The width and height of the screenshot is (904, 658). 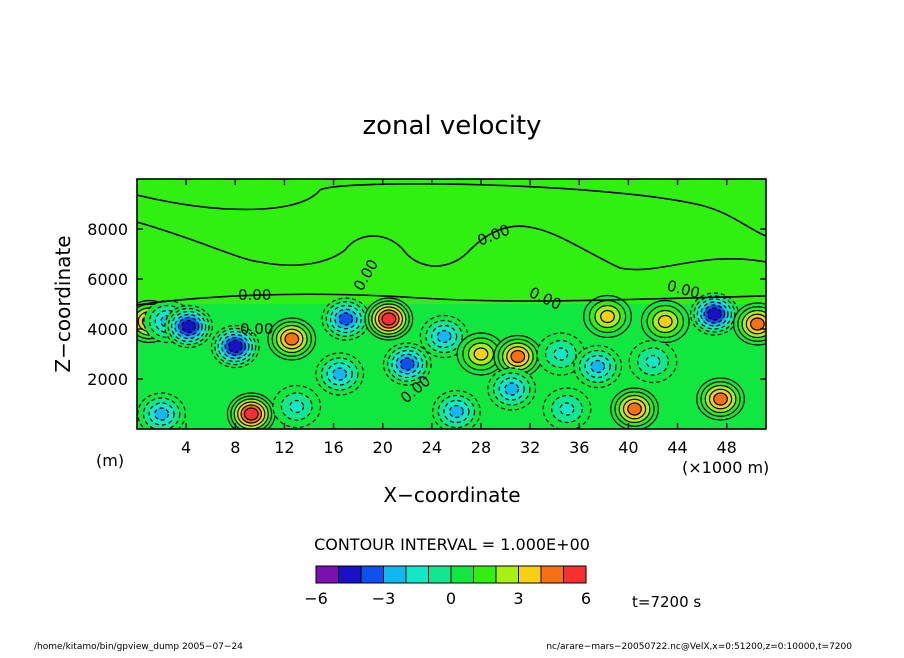 What do you see at coordinates (628, 447) in the screenshot?
I see `x-tick-label: 40` at bounding box center [628, 447].